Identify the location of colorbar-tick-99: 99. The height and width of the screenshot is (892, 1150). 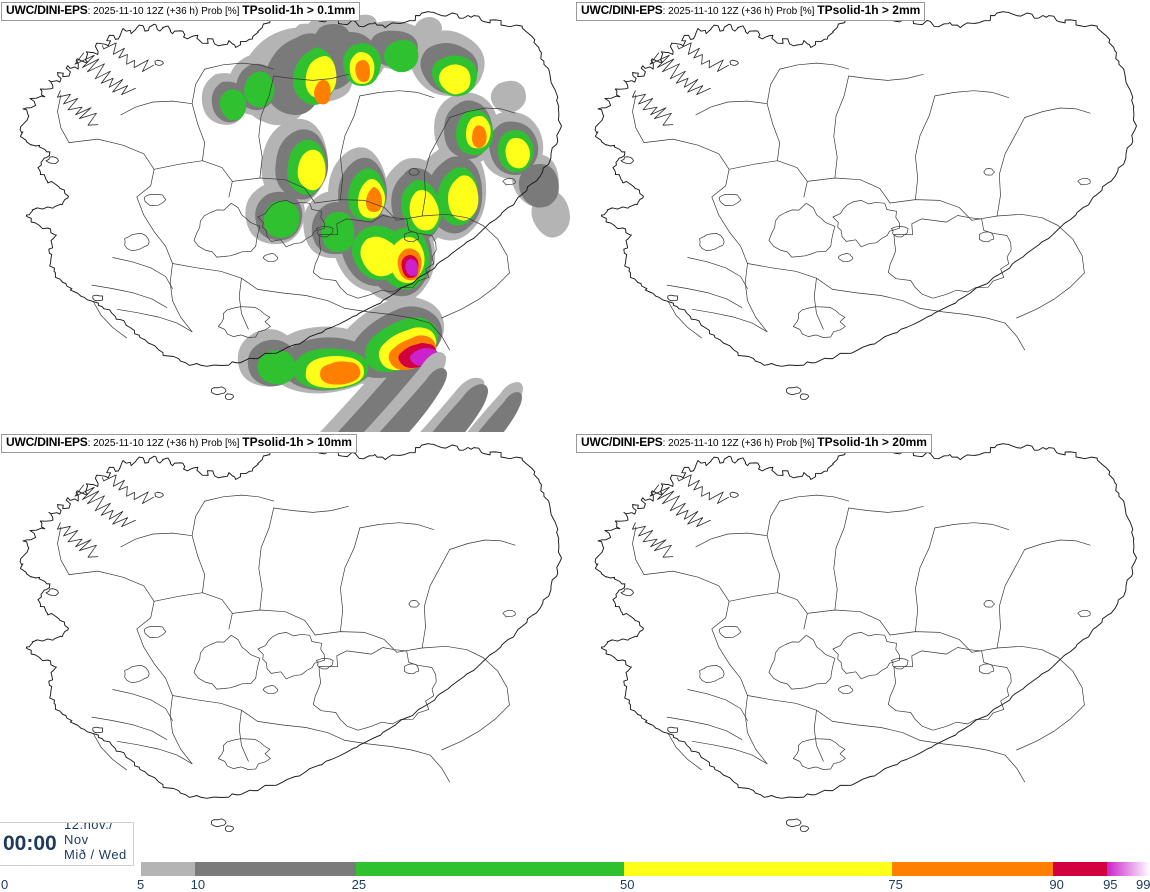
(1143, 884).